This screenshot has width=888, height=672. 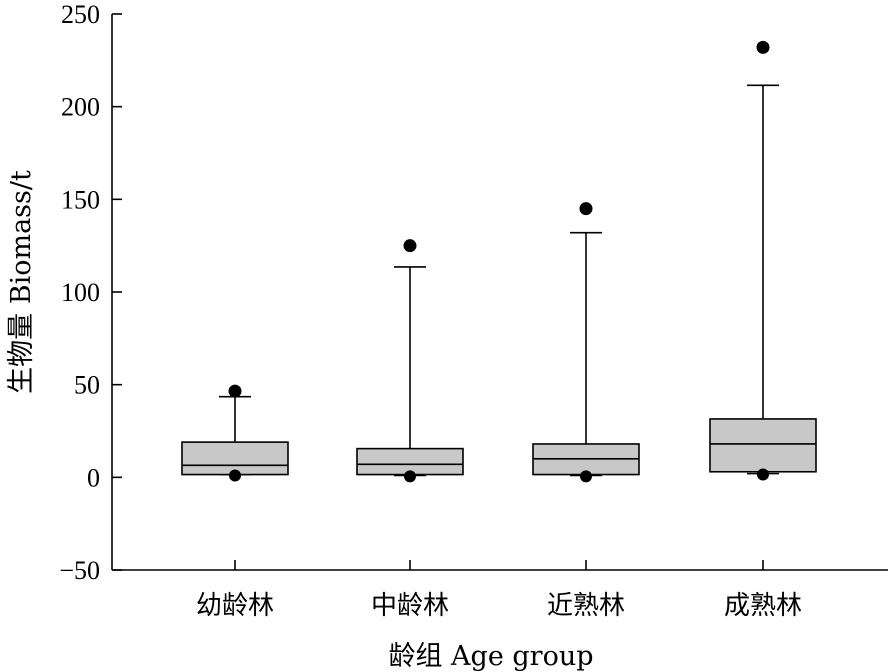 I want to click on y-tick-label: 0, so click(x=93, y=477).